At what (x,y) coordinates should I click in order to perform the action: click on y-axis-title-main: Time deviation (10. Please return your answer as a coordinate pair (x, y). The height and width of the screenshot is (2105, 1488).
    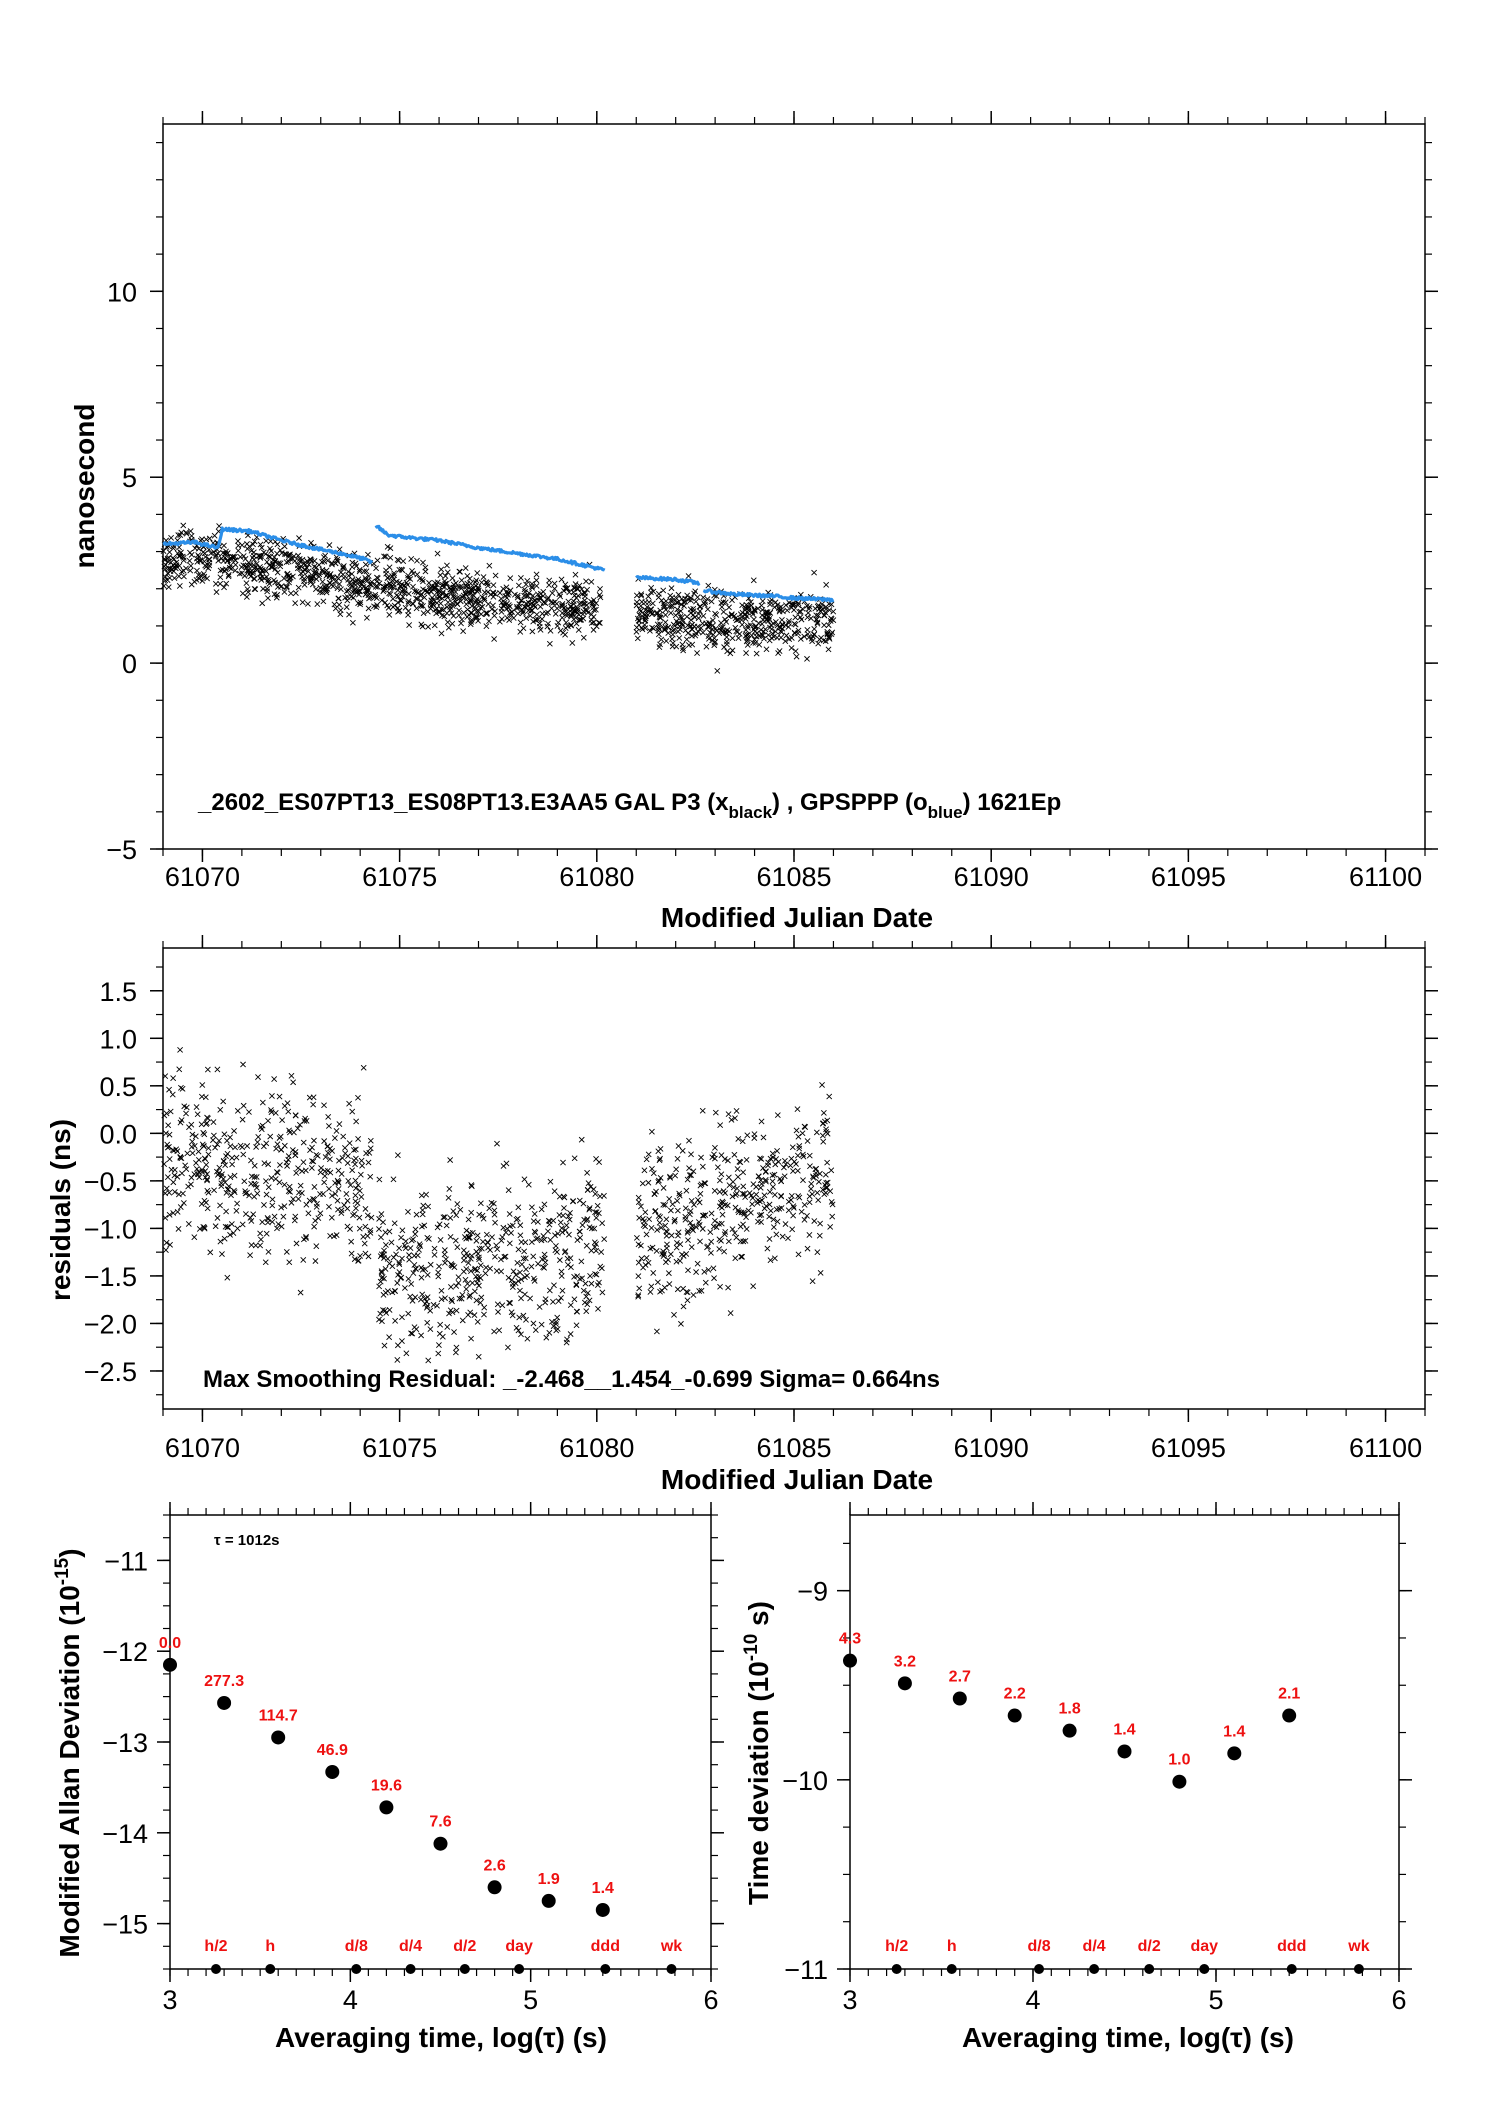
    Looking at the image, I should click on (758, 1783).